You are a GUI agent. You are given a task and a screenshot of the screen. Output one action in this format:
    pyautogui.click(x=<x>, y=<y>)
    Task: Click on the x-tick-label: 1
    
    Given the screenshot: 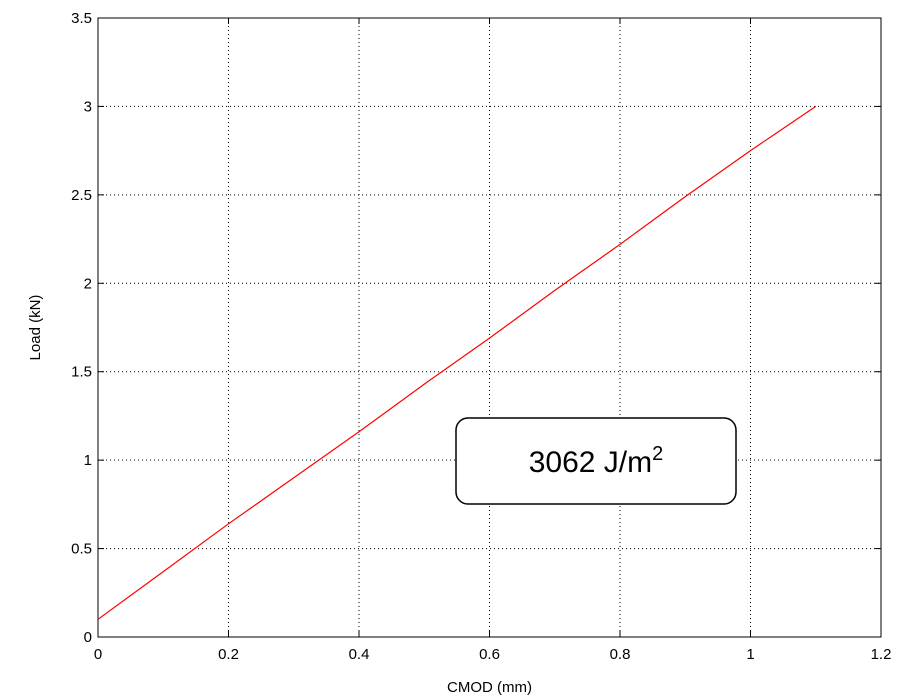 What is the action you would take?
    pyautogui.click(x=750, y=654)
    